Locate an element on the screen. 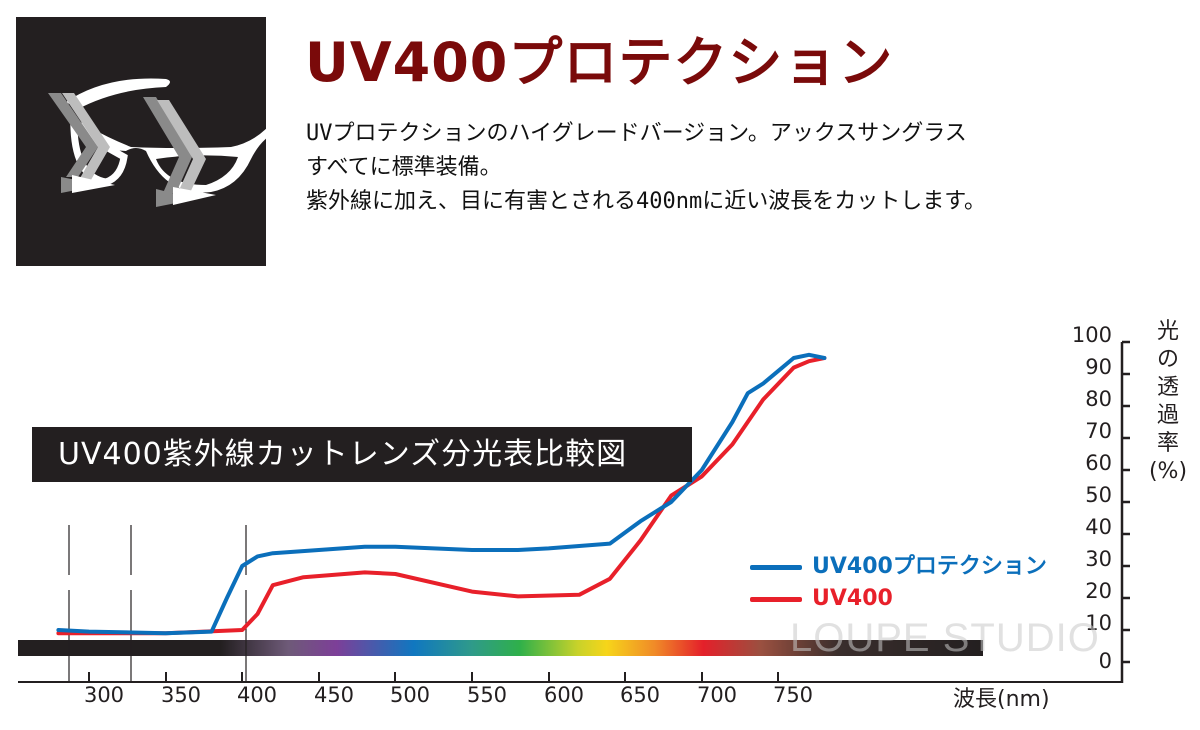  spectrum-bar is located at coordinates (500, 648).